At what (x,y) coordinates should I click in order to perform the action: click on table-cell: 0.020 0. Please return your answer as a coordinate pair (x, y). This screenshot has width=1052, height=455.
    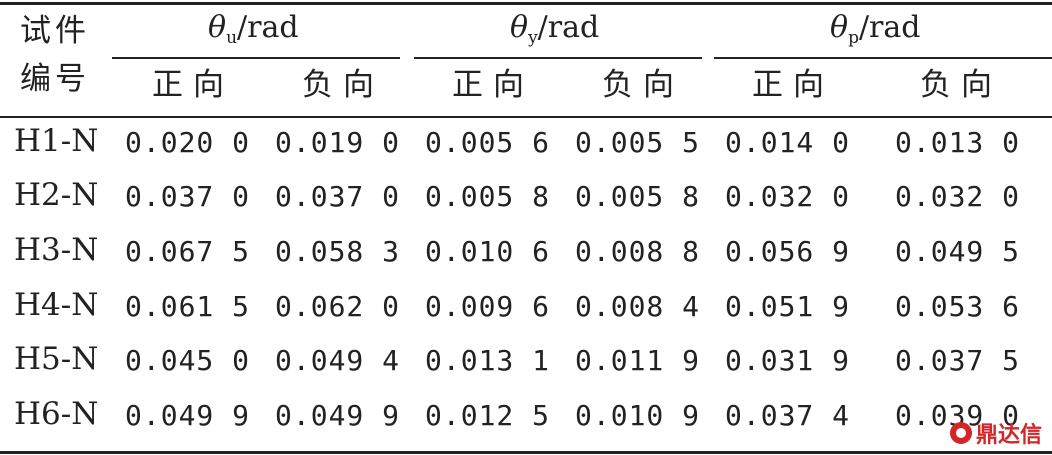
    Looking at the image, I should click on (188, 142).